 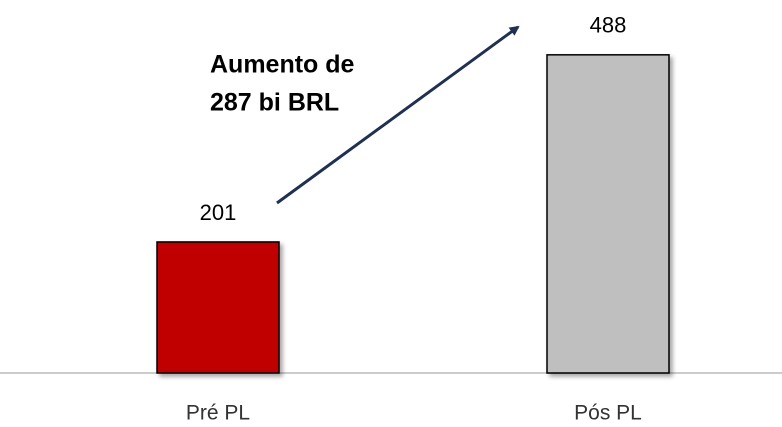 I want to click on value-label: 488, so click(x=608, y=25).